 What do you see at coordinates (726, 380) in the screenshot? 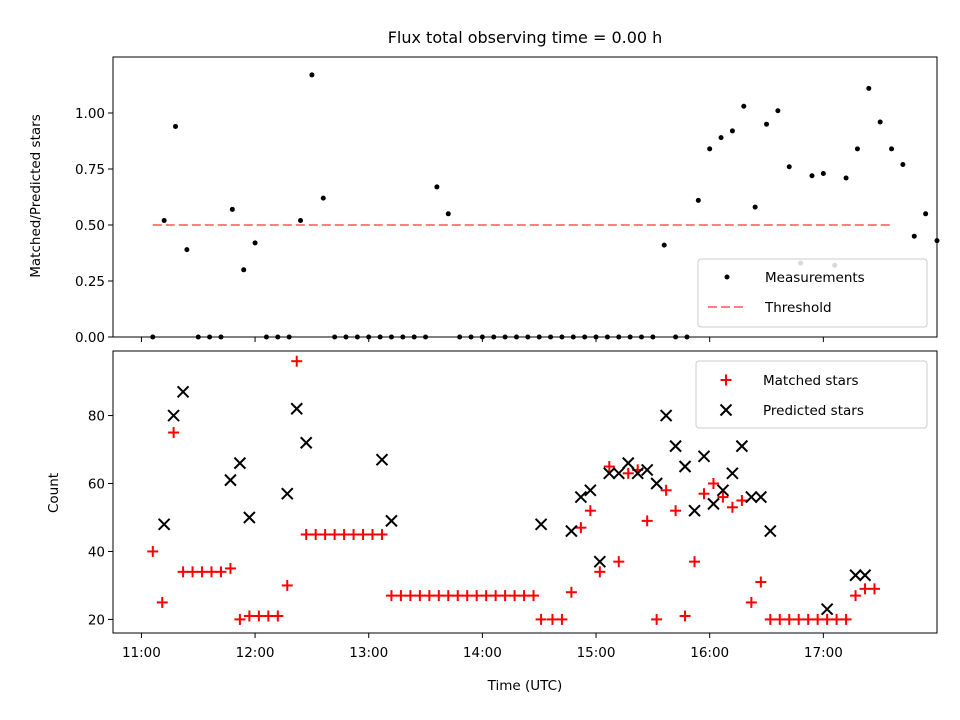
I see `legend-matched-marker` at bounding box center [726, 380].